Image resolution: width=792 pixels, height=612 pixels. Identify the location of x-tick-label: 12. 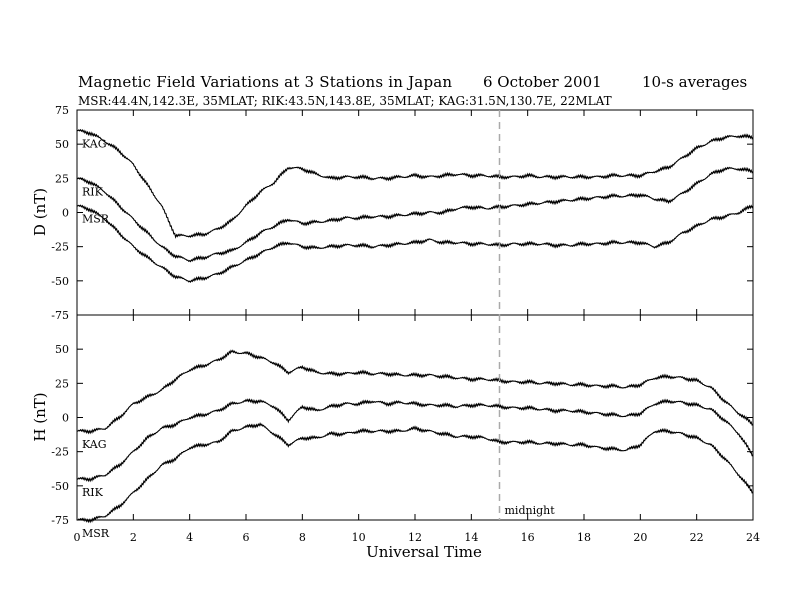
(415, 537).